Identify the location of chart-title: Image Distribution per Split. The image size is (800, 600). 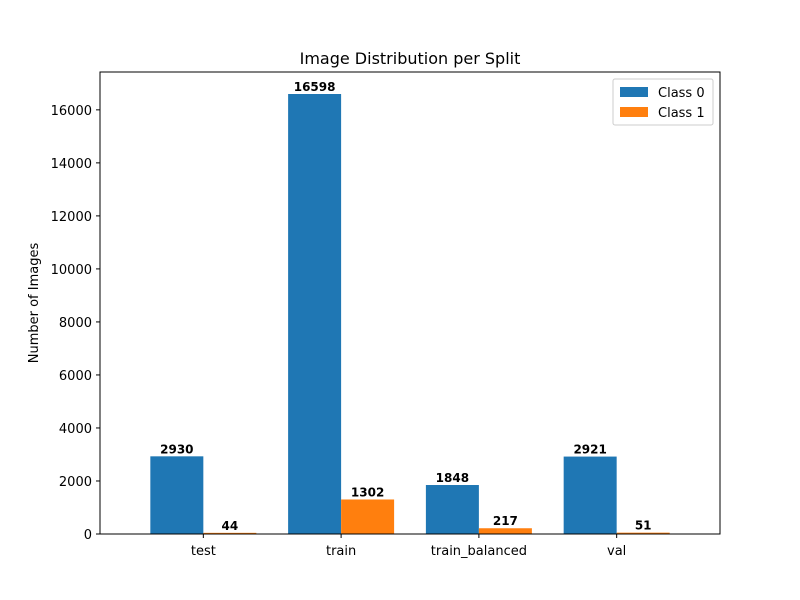
(410, 58).